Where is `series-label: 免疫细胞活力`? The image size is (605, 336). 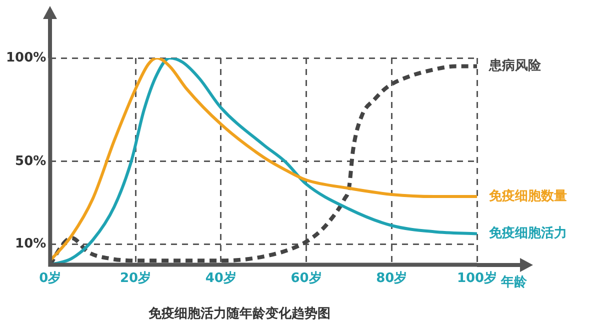
series-label: 免疫细胞活力 is located at coordinates (527, 233).